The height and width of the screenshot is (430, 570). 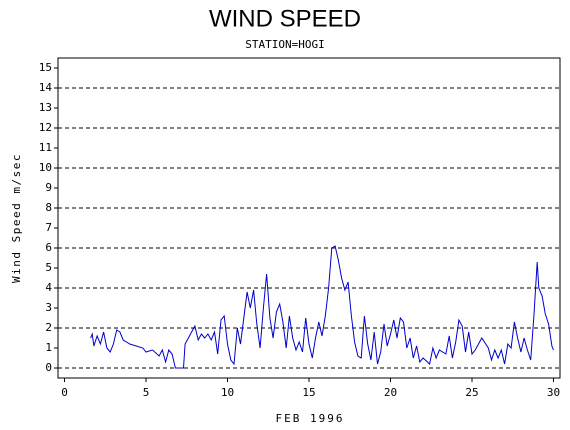 What do you see at coordinates (48, 247) in the screenshot?
I see `y-tick-label: 6` at bounding box center [48, 247].